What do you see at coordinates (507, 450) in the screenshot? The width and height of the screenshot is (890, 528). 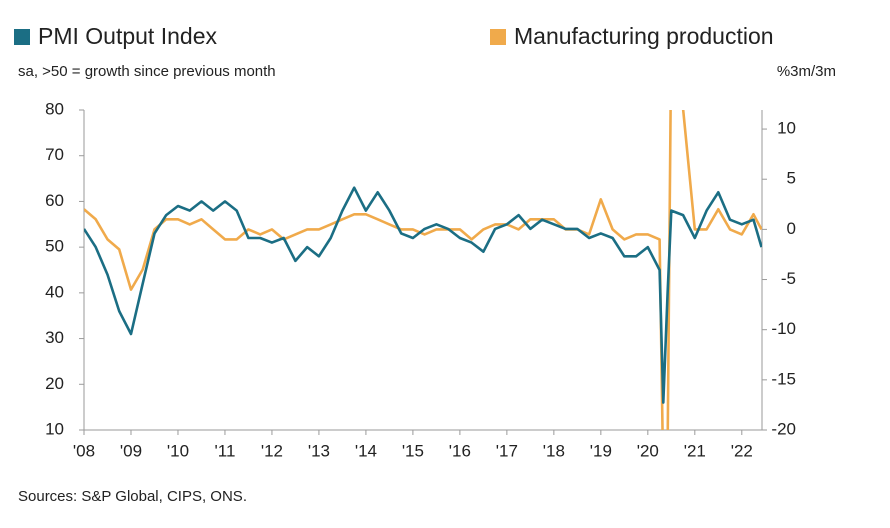 I see `x-tick-label: '17` at bounding box center [507, 450].